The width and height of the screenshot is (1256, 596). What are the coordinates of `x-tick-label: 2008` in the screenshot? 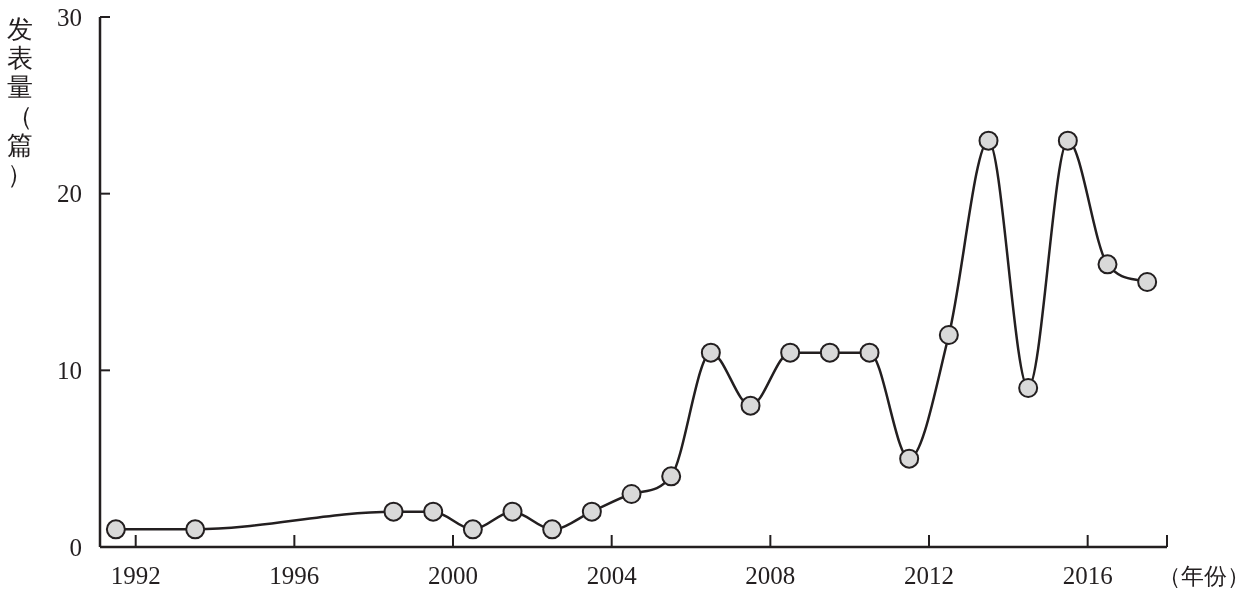 It's located at (770, 575).